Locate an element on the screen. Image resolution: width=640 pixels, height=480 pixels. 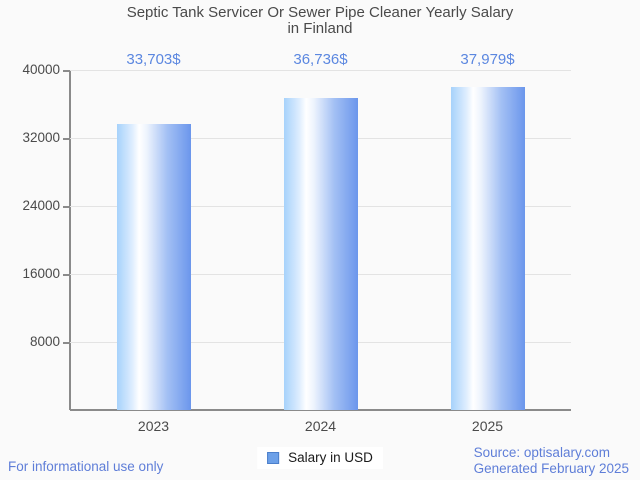
legend: Salary in USD is located at coordinates (320, 458).